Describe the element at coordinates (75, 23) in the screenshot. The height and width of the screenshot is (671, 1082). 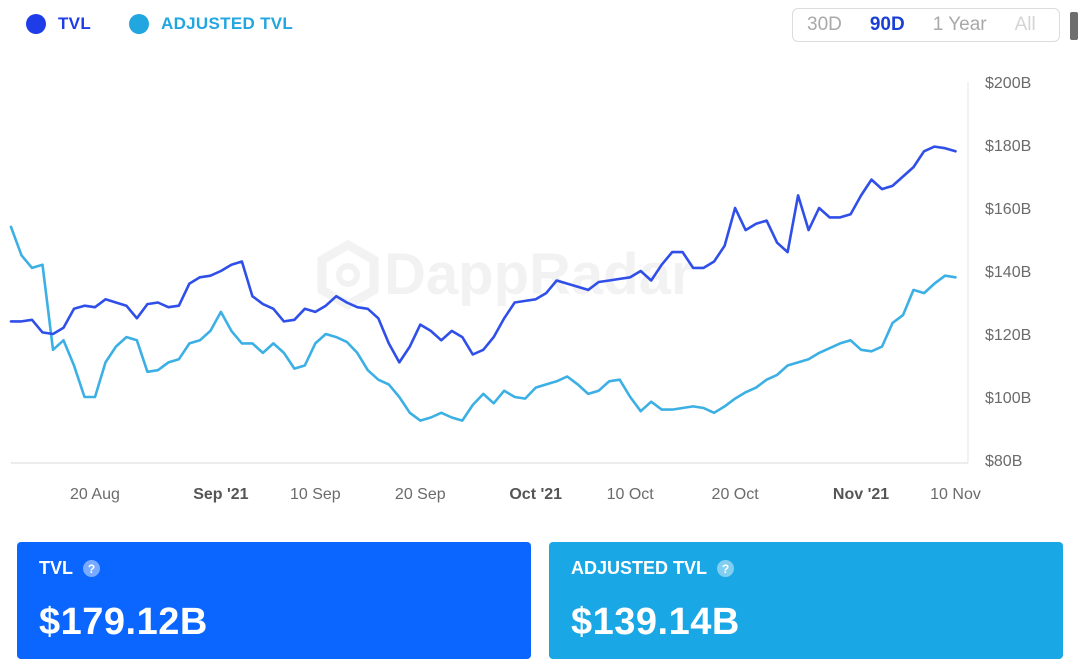
I see `legend-label-tvl: TVL` at that location.